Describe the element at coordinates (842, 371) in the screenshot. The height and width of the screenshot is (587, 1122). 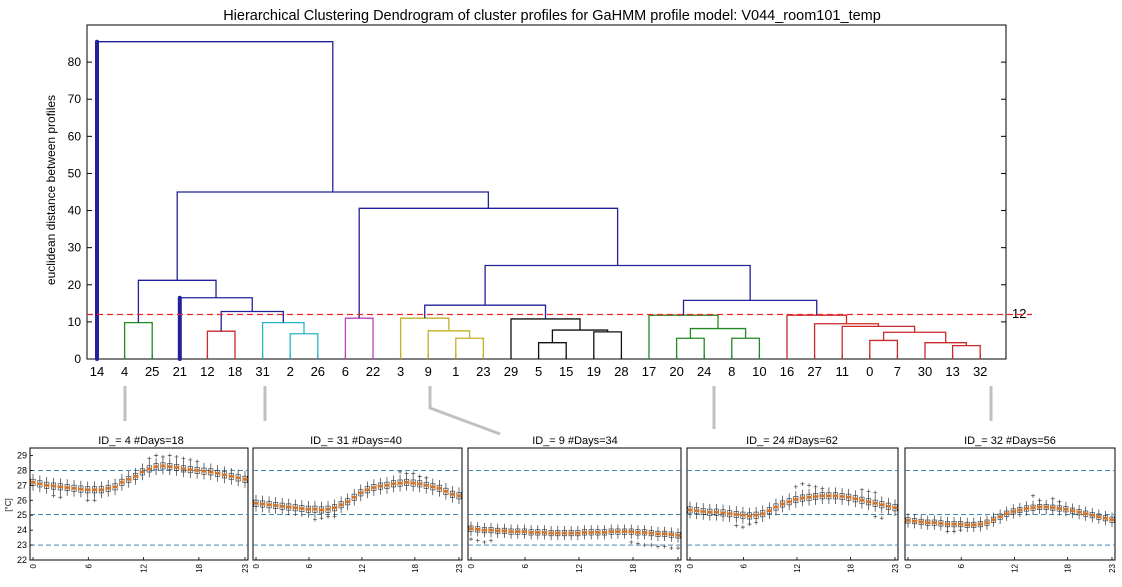
I see `leaf-label: 11` at that location.